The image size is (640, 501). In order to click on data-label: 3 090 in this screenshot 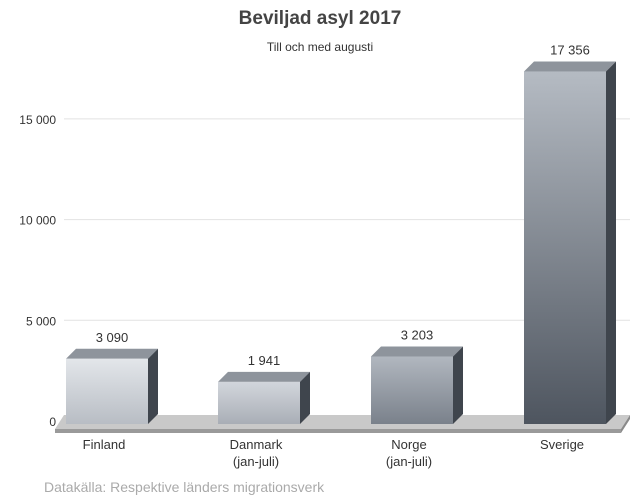, I will do `click(112, 337)`.